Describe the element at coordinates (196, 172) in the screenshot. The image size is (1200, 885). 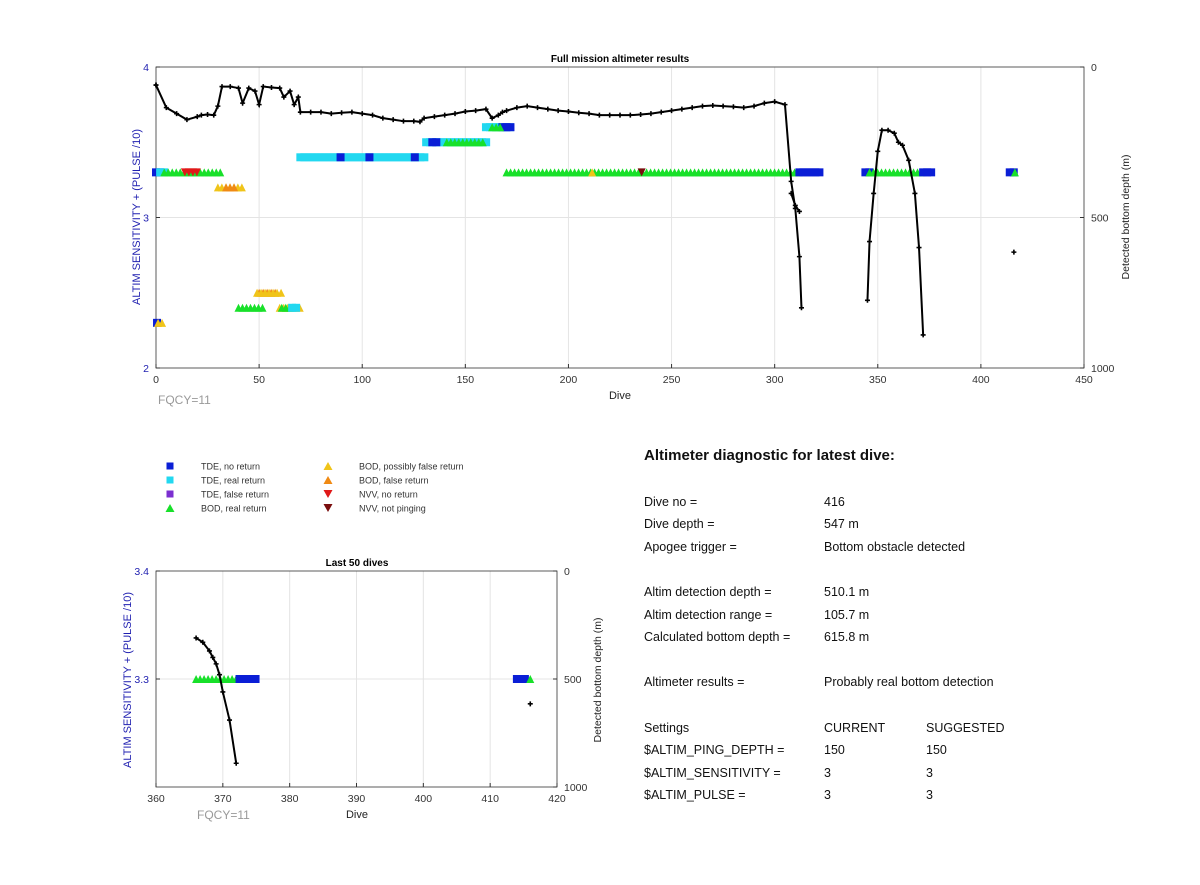
I see `marker-nvv-no-return` at that location.